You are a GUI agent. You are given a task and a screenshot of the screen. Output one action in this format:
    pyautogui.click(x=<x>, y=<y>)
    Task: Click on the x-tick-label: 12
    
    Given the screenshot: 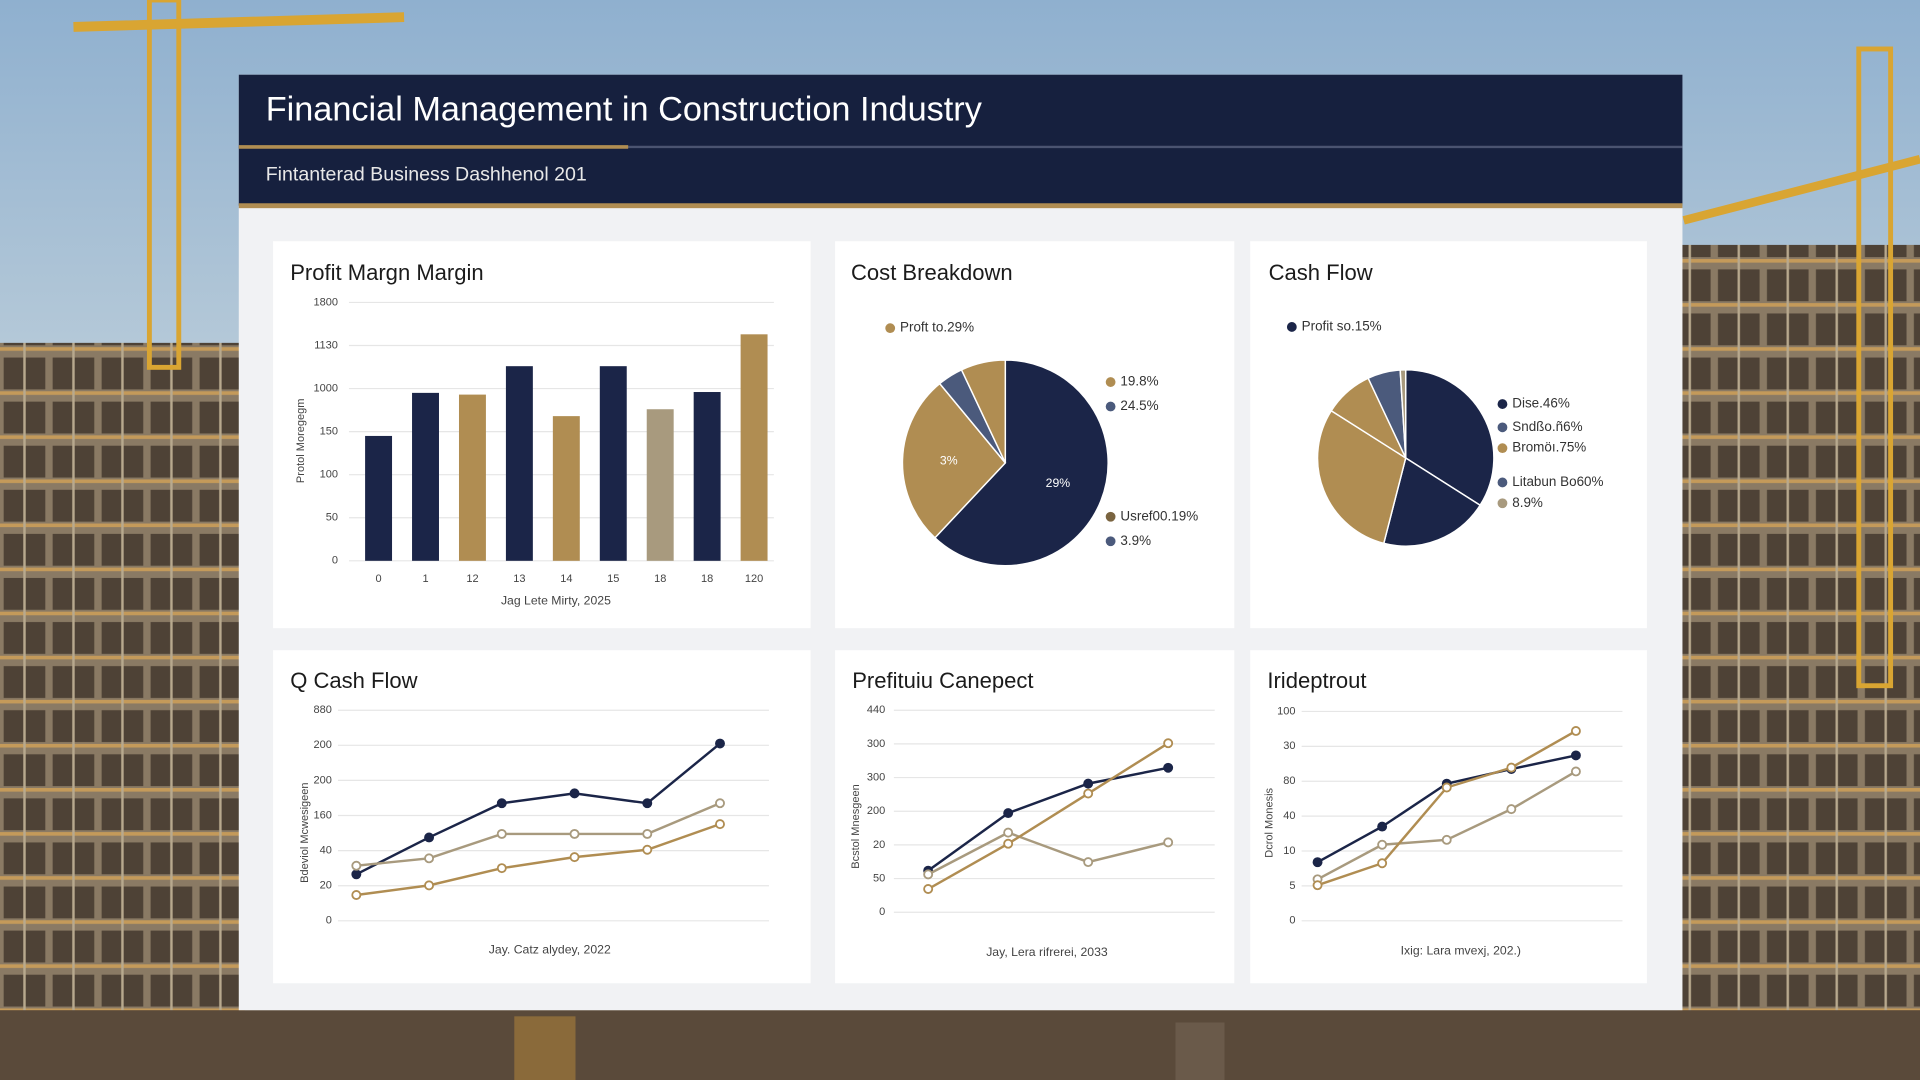 What is the action you would take?
    pyautogui.click(x=472, y=579)
    